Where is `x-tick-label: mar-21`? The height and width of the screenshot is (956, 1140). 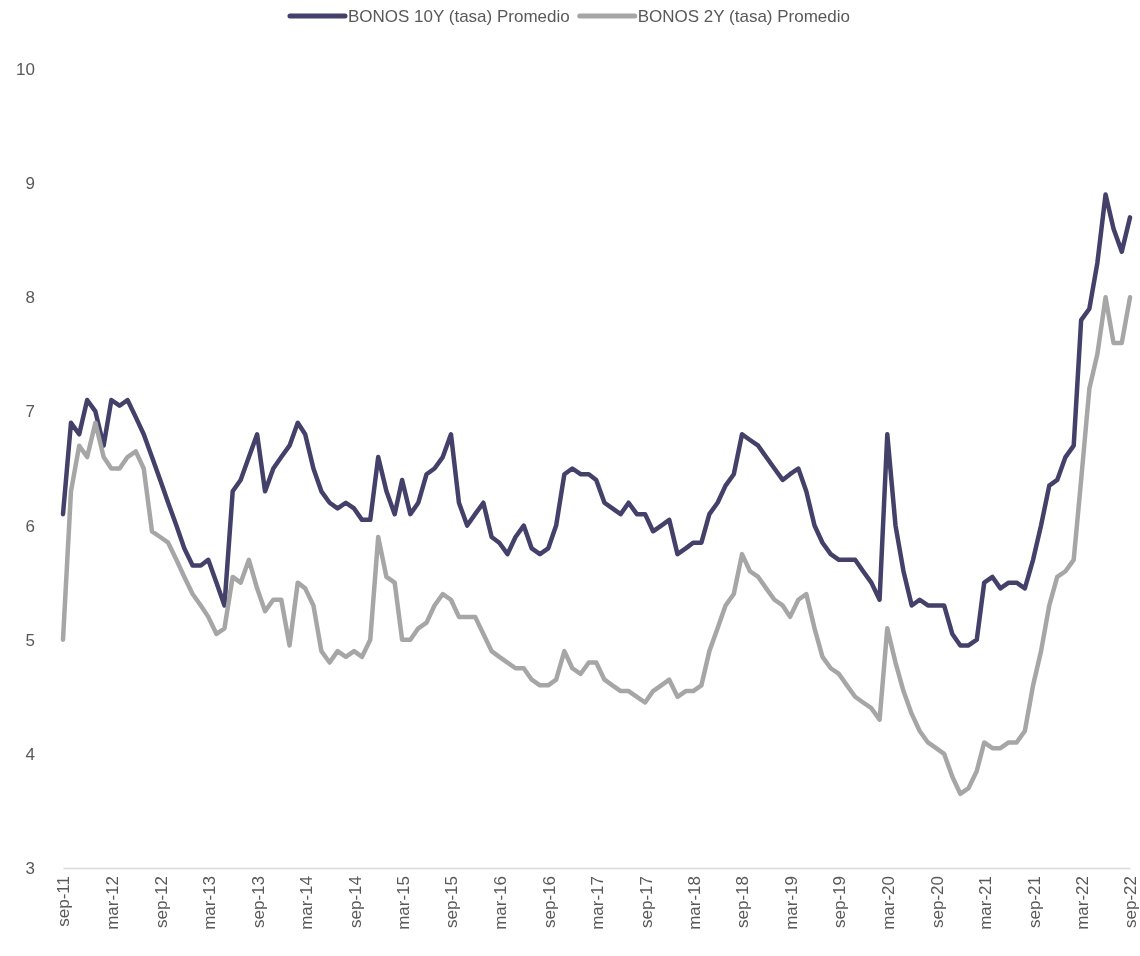
x-tick-label: mar-21 is located at coordinates (985, 903).